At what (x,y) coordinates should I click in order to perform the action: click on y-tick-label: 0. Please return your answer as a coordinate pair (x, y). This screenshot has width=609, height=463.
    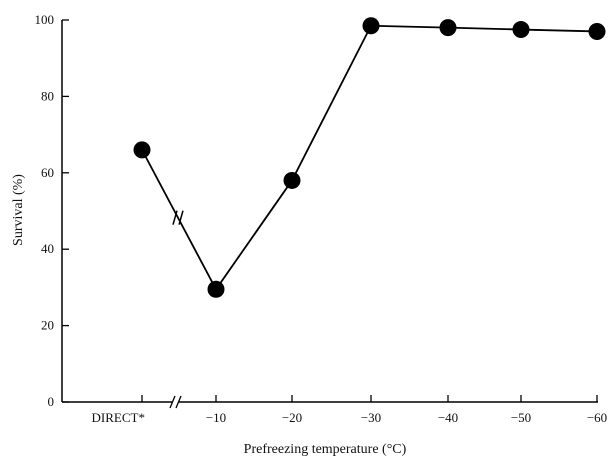
    Looking at the image, I should click on (51, 401).